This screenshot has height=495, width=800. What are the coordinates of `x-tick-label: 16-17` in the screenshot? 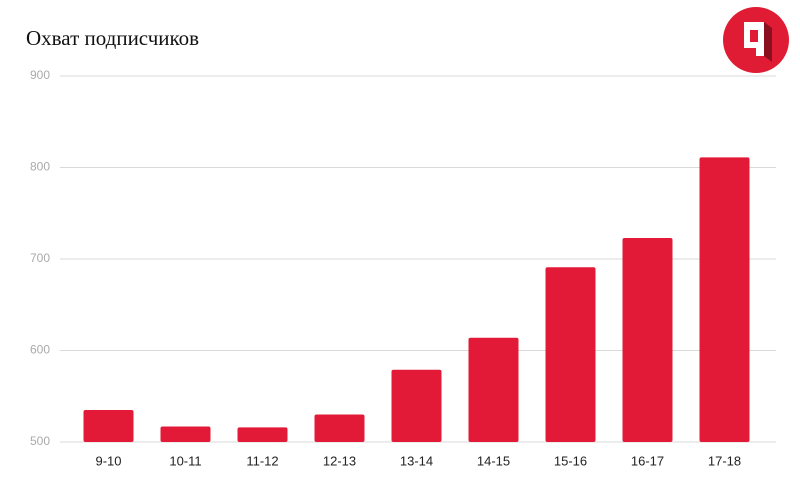 It's located at (647, 460).